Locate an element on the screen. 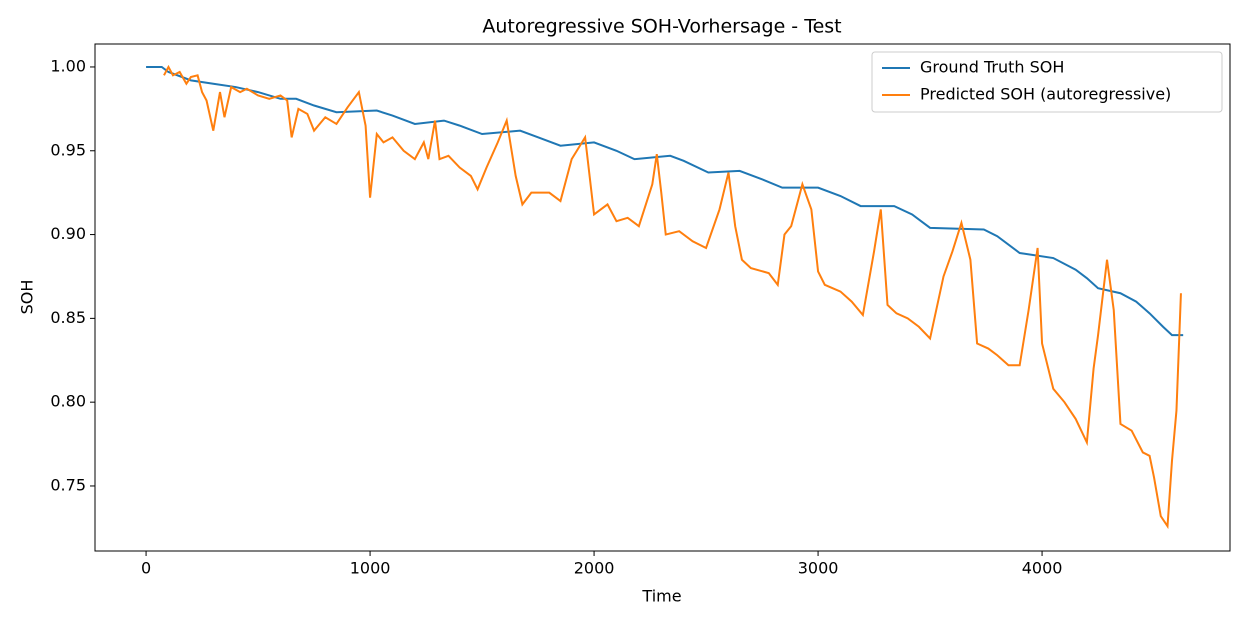  chart-title: Autoregressive SOH-Vorhersage - Test is located at coordinates (661, 27).